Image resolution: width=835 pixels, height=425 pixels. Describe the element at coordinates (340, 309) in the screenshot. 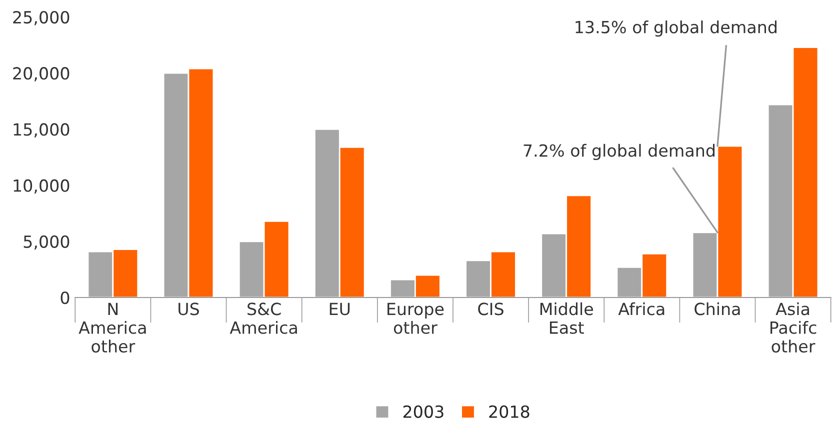

I see `x-tick-label: EU` at that location.